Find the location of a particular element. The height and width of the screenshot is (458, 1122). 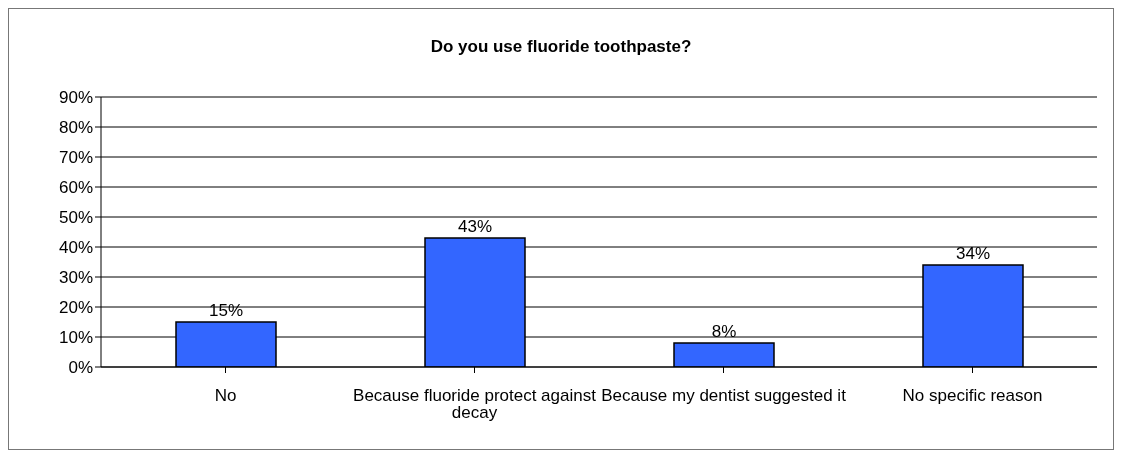

y-tick-label: 30% is located at coordinates (75, 278).